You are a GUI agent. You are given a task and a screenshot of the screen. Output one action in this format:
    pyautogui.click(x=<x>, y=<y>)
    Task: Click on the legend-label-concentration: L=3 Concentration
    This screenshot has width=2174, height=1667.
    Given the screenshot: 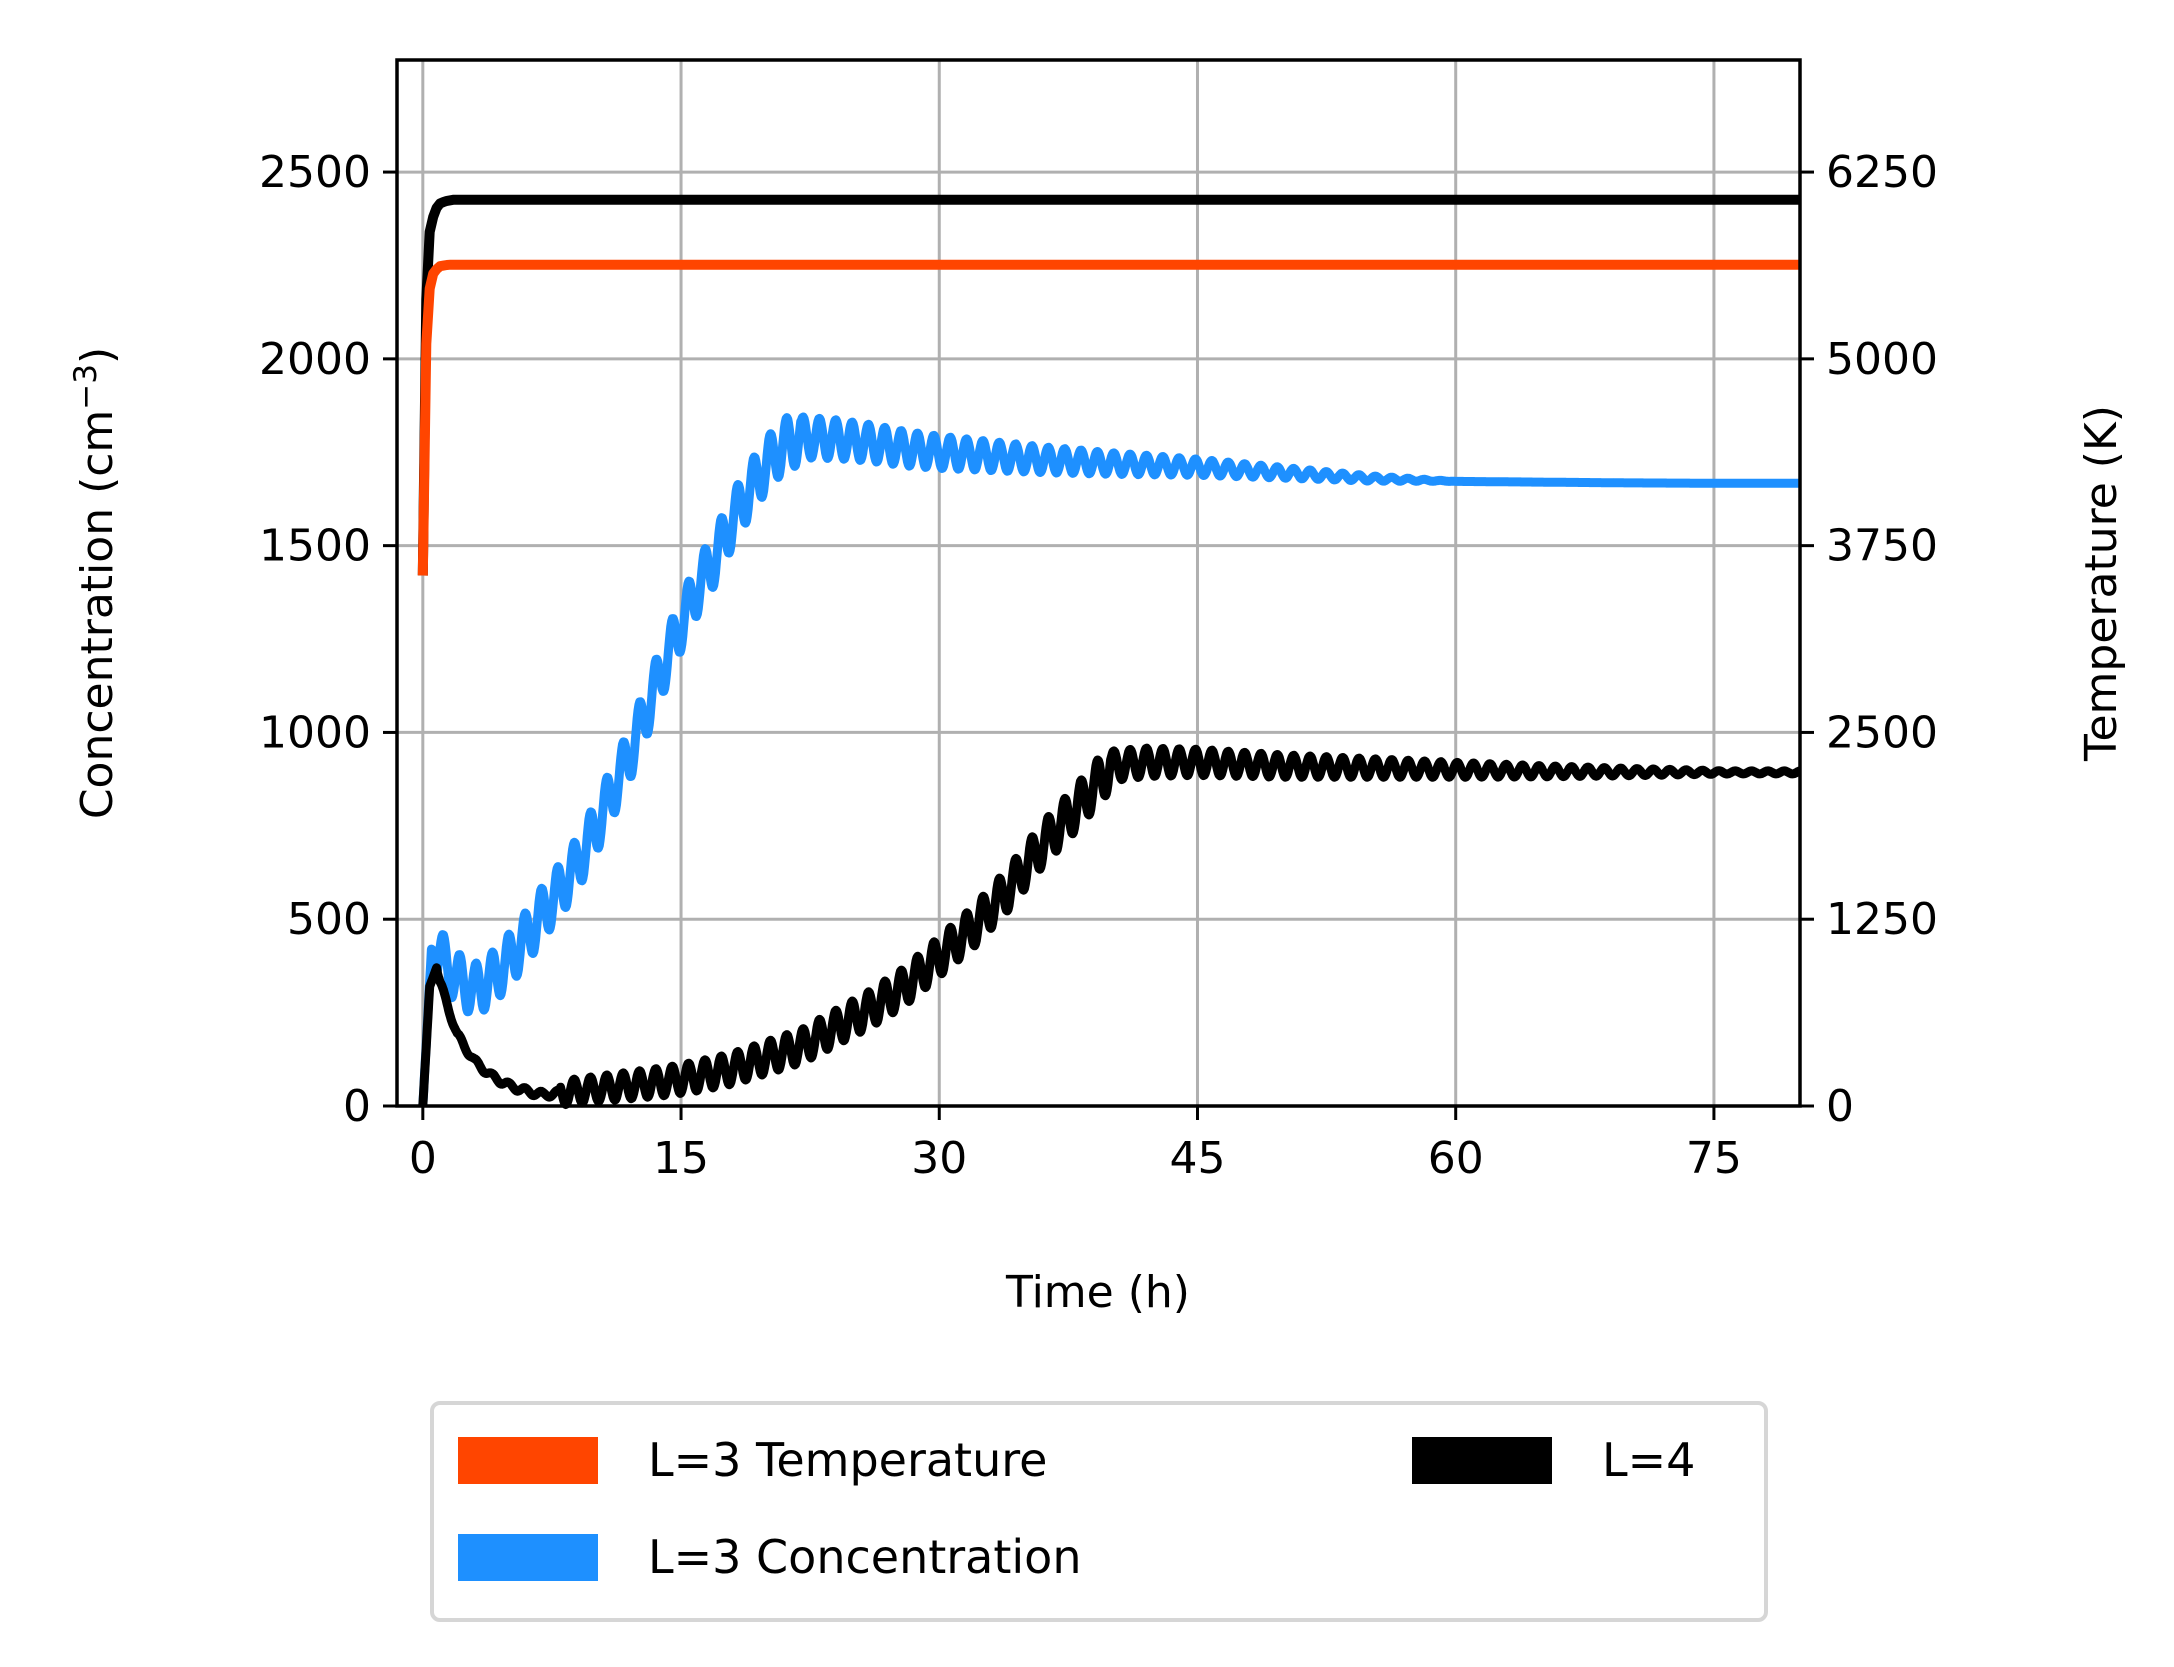 What is the action you would take?
    pyautogui.click(x=864, y=1557)
    